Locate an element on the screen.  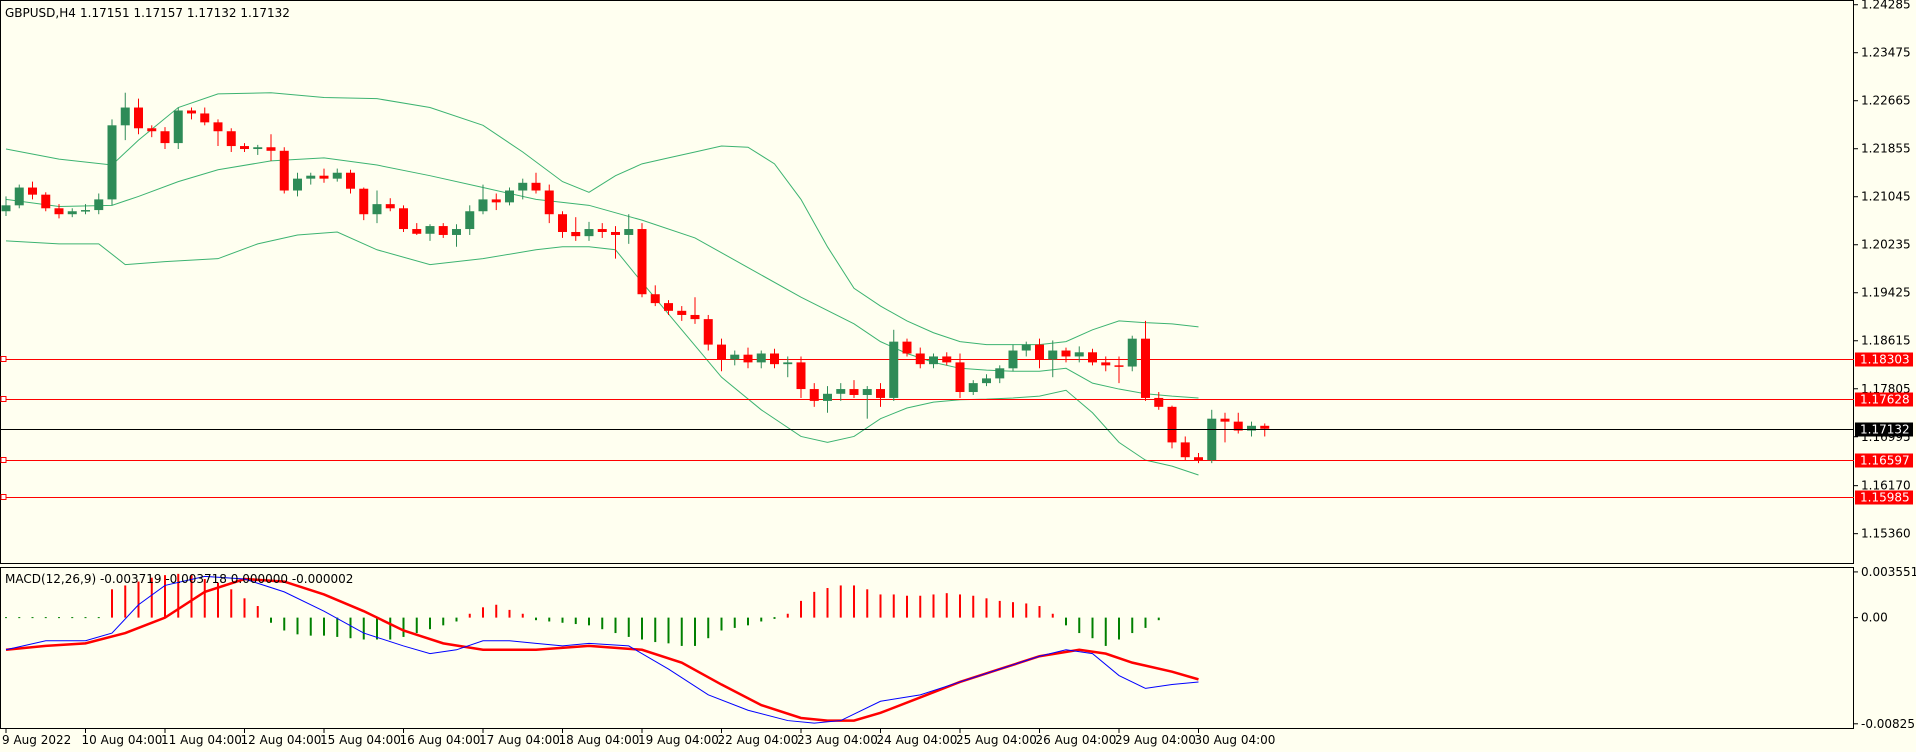
time-tick-label: 9 Aug 2022 is located at coordinates (36, 740).